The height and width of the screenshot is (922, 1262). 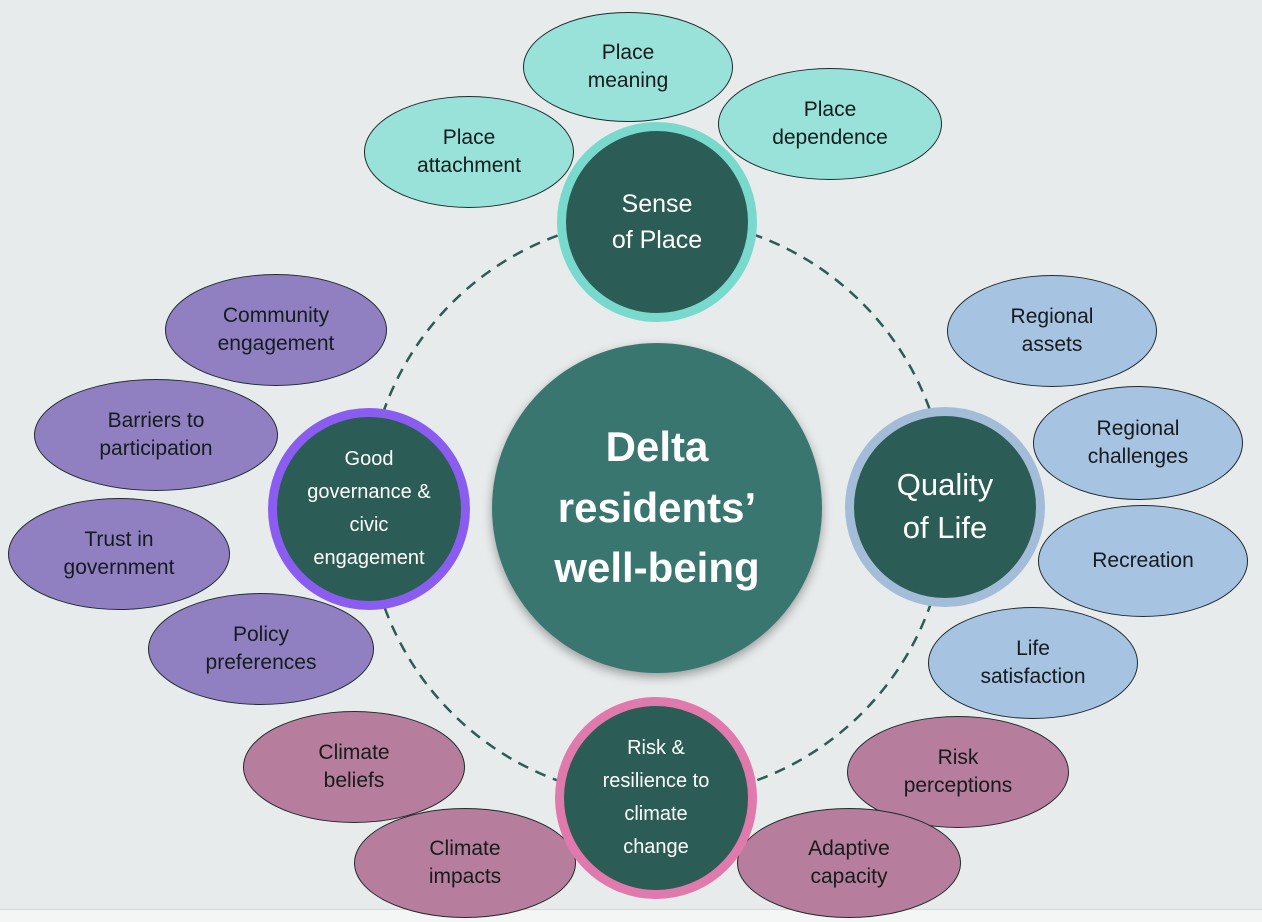 I want to click on place-dependence-node: Place dependence, so click(x=830, y=124).